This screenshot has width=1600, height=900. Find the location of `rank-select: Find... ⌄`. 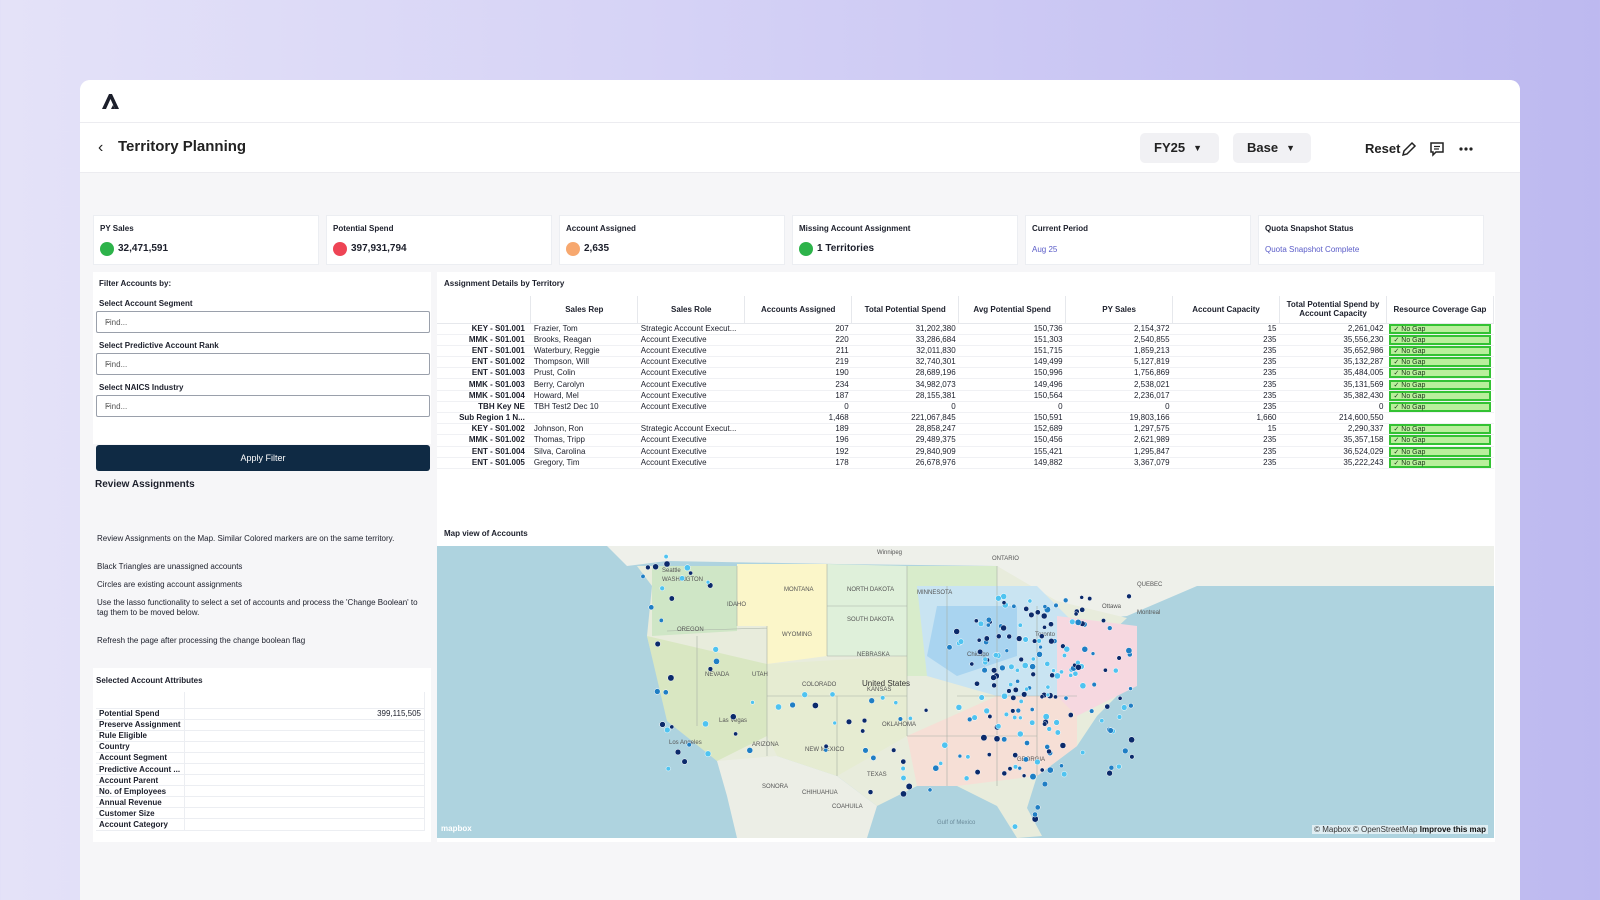

rank-select: Find... ⌄ is located at coordinates (263, 364).